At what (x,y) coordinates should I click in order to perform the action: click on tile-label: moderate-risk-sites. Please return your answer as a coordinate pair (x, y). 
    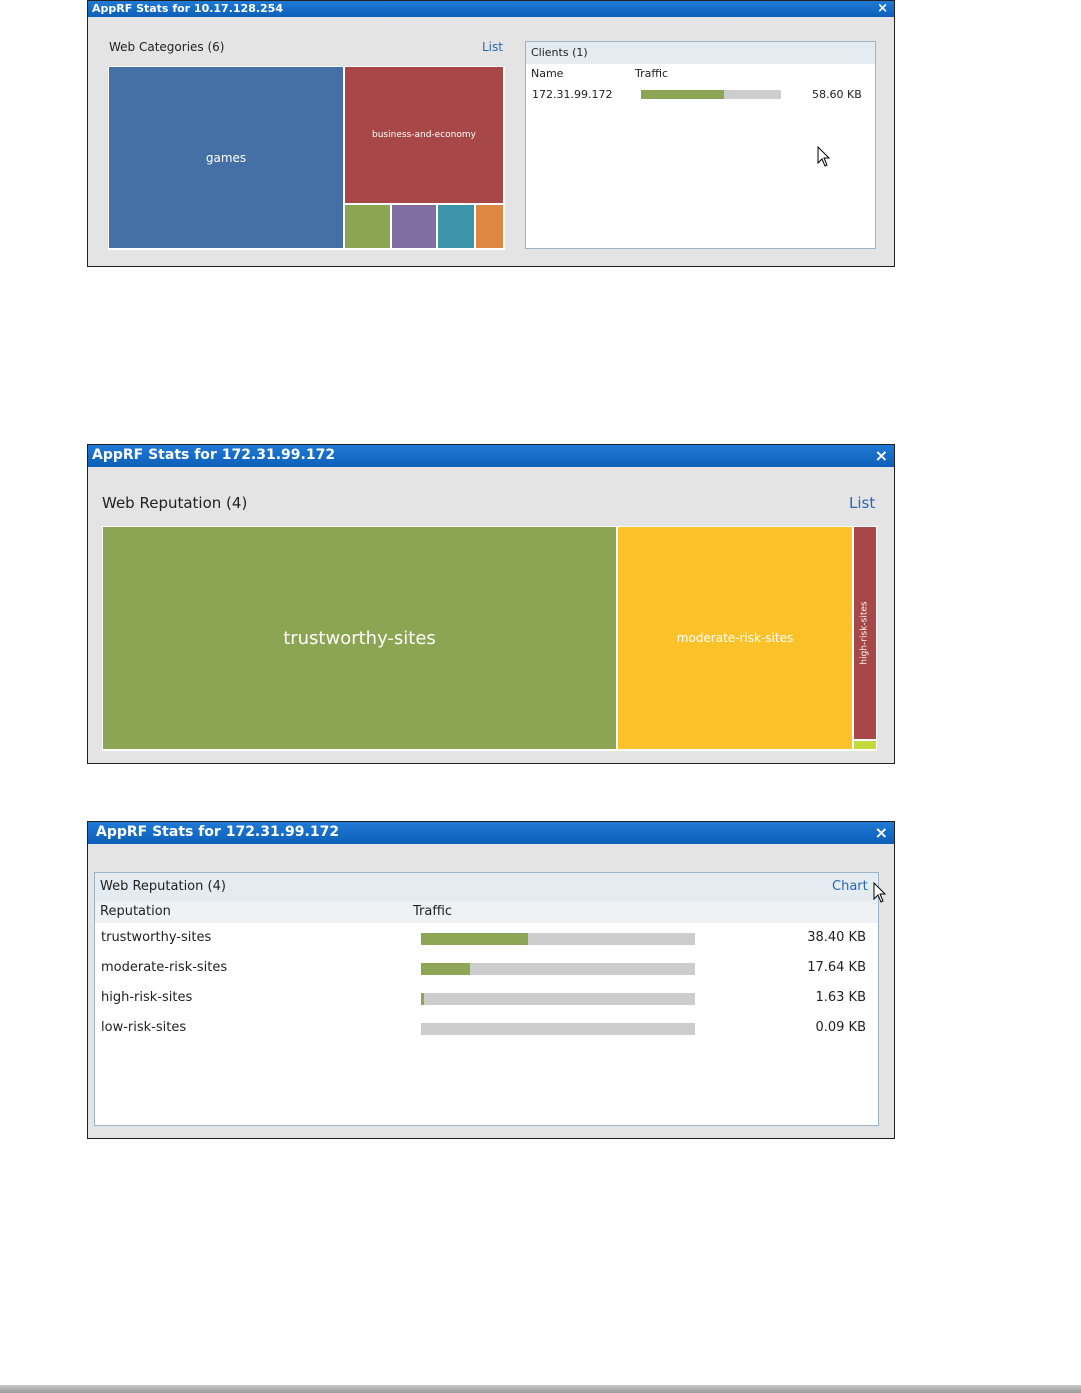
    Looking at the image, I should click on (735, 638).